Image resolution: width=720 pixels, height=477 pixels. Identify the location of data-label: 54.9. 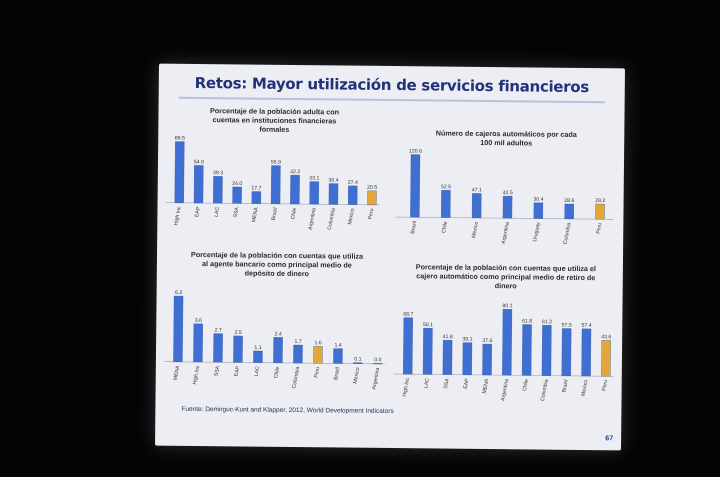
(199, 162).